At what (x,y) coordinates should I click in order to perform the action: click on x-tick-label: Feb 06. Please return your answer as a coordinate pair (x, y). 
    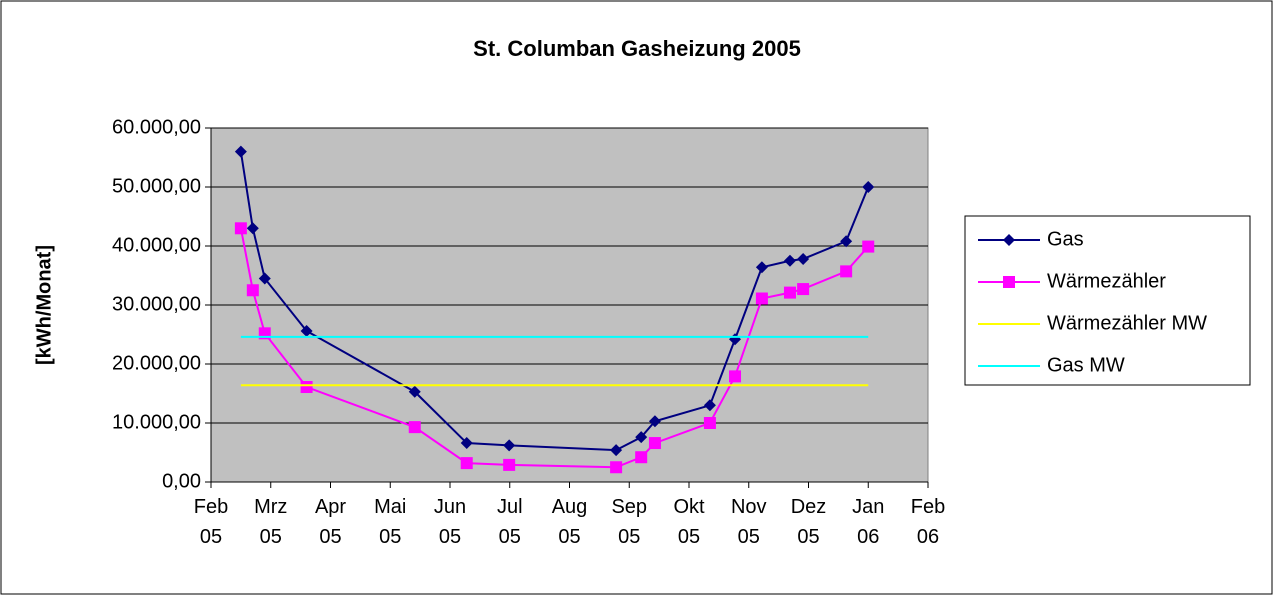
    Looking at the image, I should click on (928, 522).